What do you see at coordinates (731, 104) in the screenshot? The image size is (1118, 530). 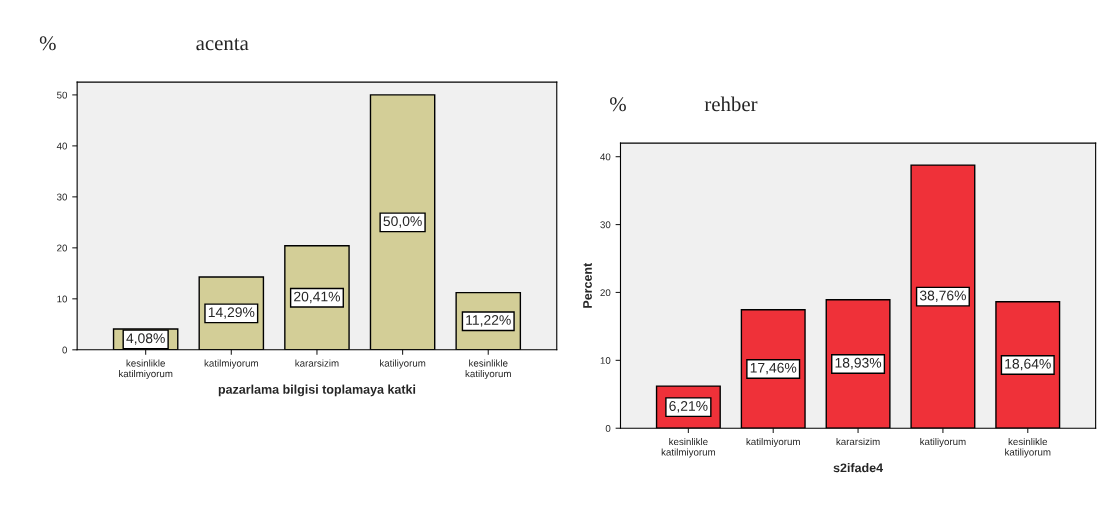 I see `chart-title: rehber` at bounding box center [731, 104].